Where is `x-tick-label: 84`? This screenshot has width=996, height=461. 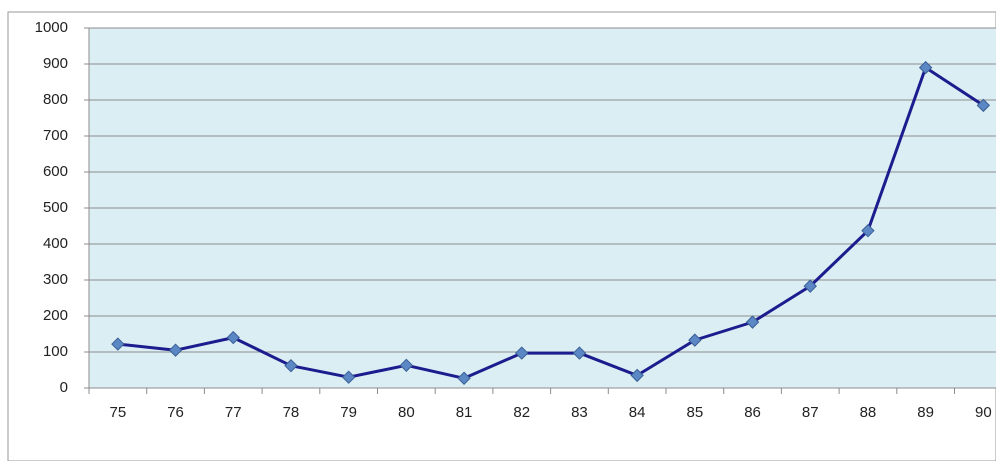
x-tick-label: 84 is located at coordinates (637, 412).